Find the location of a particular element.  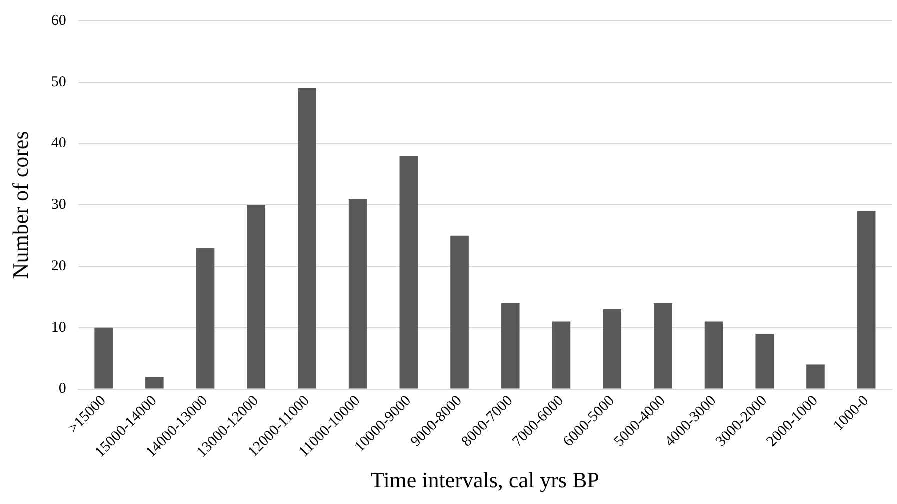

x-axis-title: Time intervals, cal yrs BP is located at coordinates (485, 480).